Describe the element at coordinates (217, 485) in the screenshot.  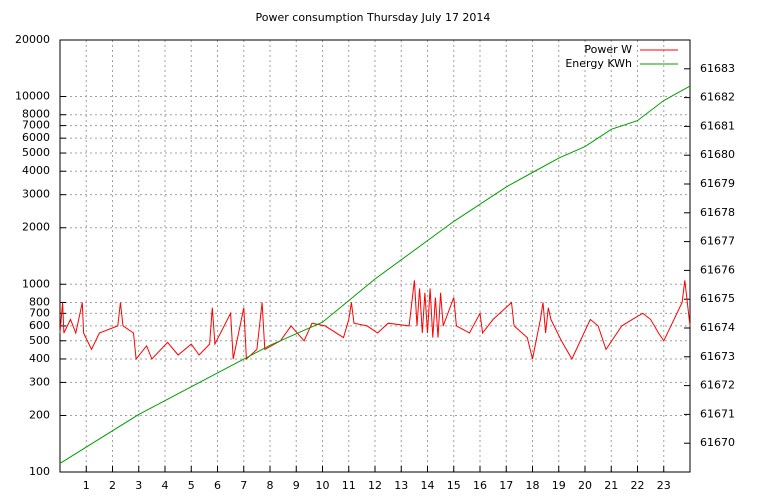
I see `x-tick-label: 6` at that location.